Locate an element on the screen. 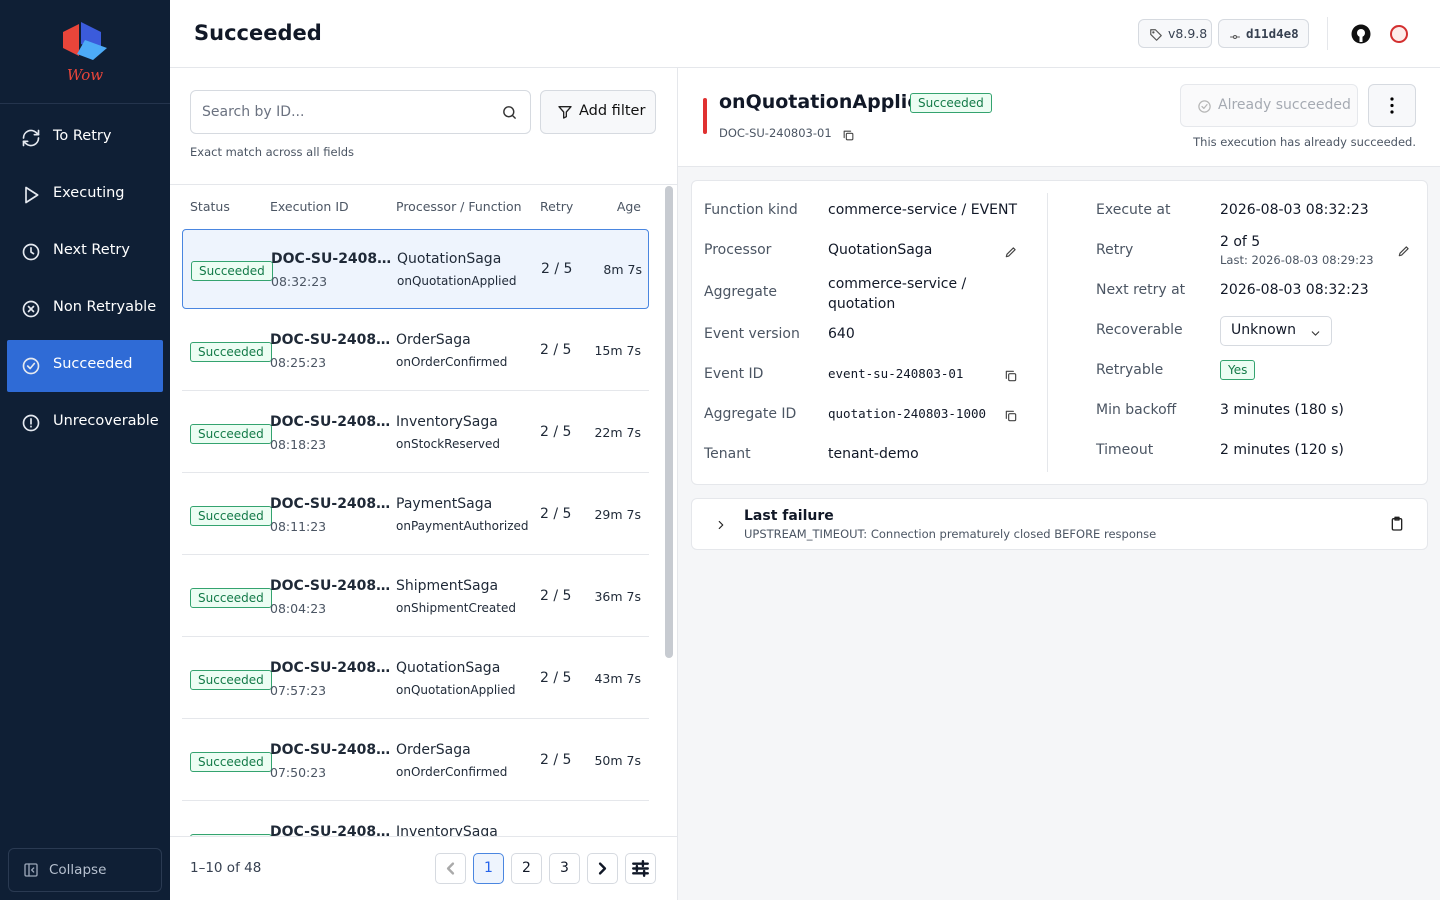 This screenshot has height=900, width=1440. accent-bar is located at coordinates (705, 116).